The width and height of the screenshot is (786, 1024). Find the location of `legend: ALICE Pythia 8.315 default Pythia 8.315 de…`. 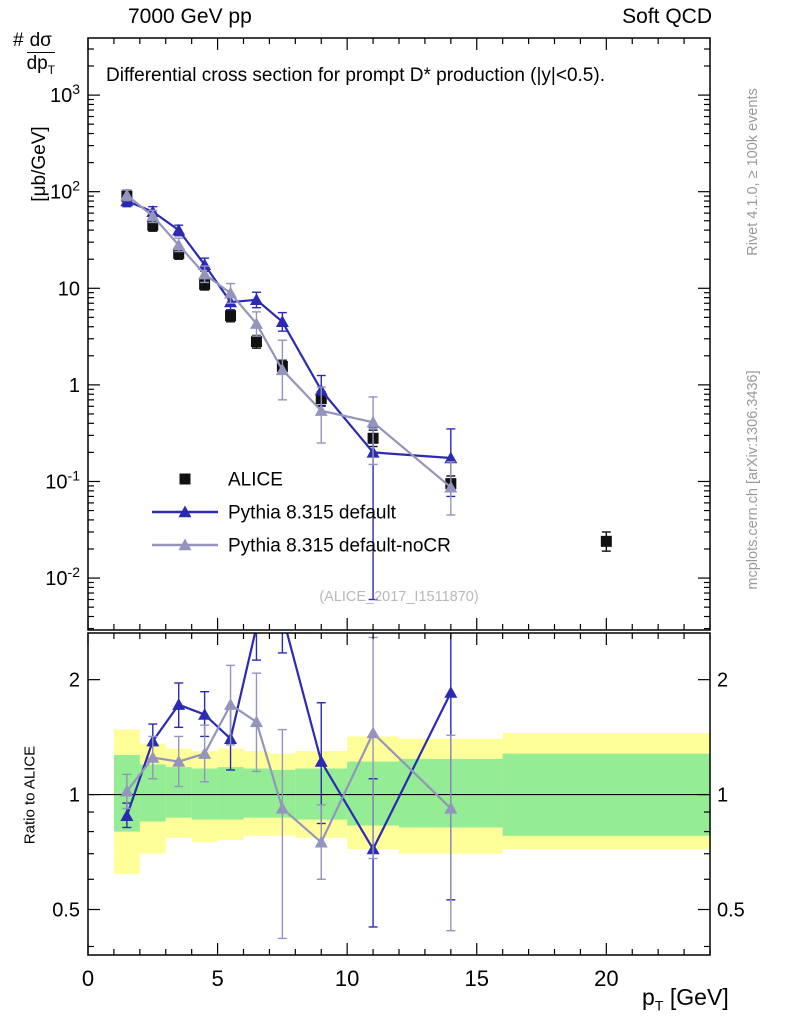

legend: ALICE Pythia 8.315 default Pythia 8.315 de… is located at coordinates (301, 513).